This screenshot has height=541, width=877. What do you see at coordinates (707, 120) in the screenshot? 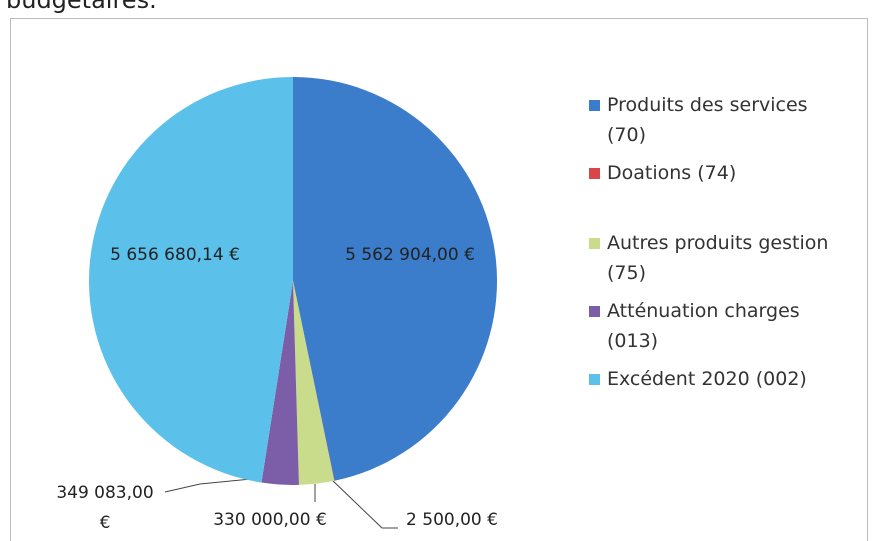
I see `legend-label: Produits des services (70)` at bounding box center [707, 120].